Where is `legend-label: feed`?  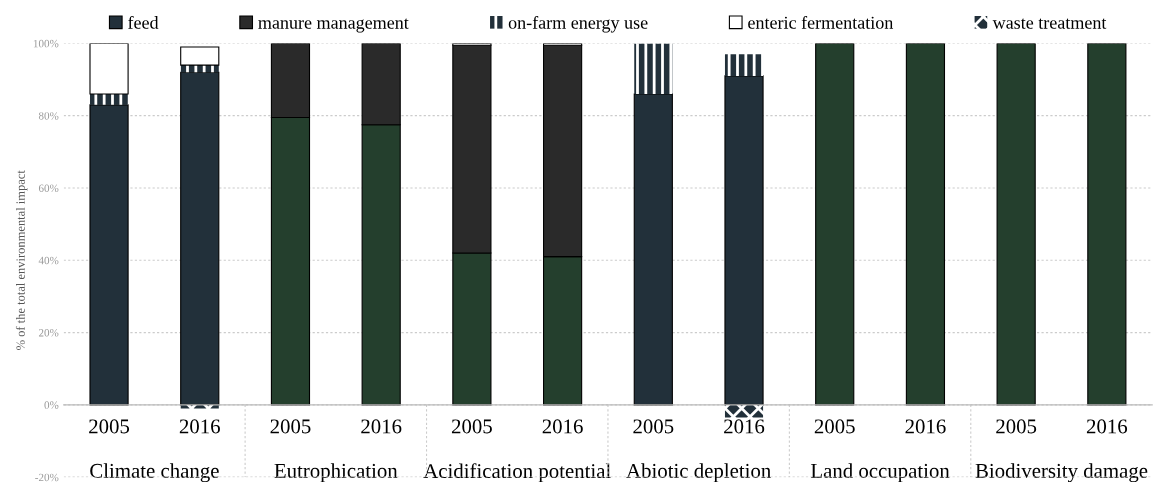
legend-label: feed is located at coordinates (143, 22).